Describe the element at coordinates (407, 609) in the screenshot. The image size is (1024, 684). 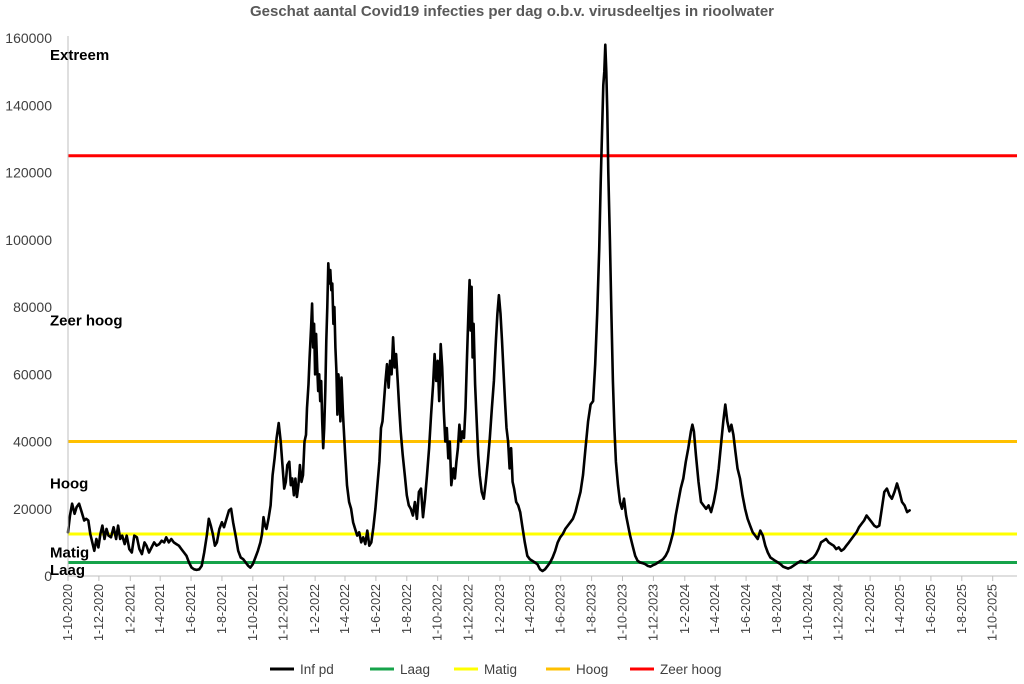
I see `x-tick-label: 1-8-2022` at that location.